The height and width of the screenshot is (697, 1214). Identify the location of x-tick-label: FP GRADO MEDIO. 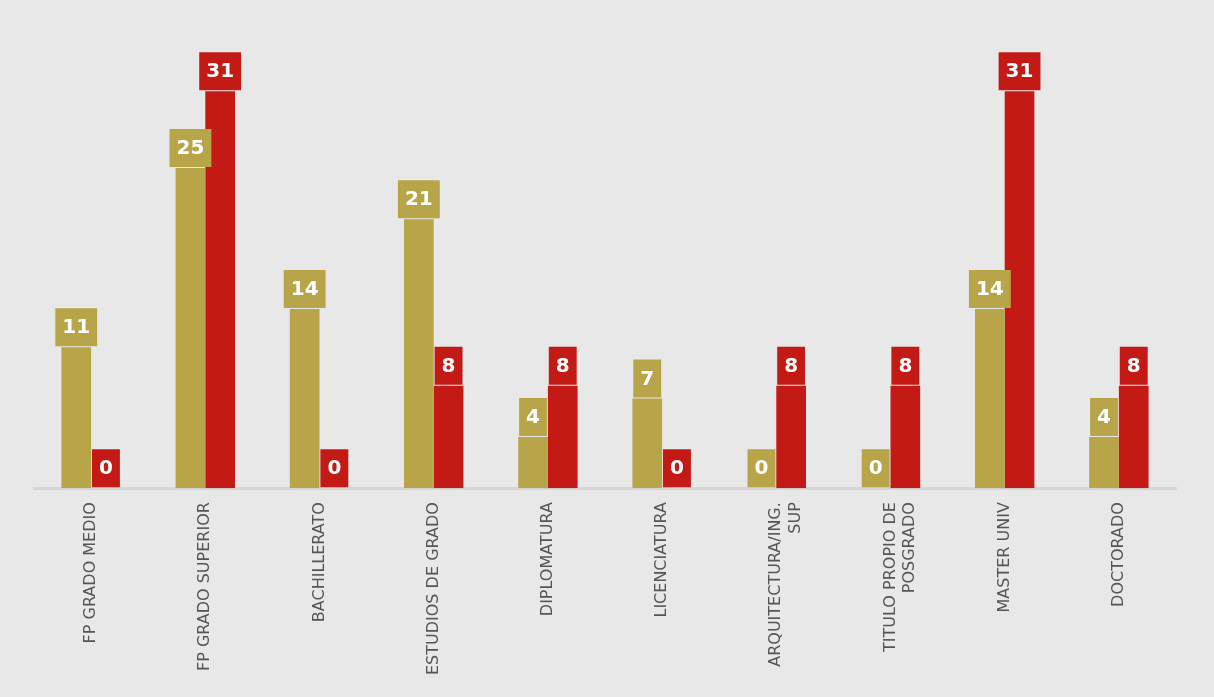
(90, 573).